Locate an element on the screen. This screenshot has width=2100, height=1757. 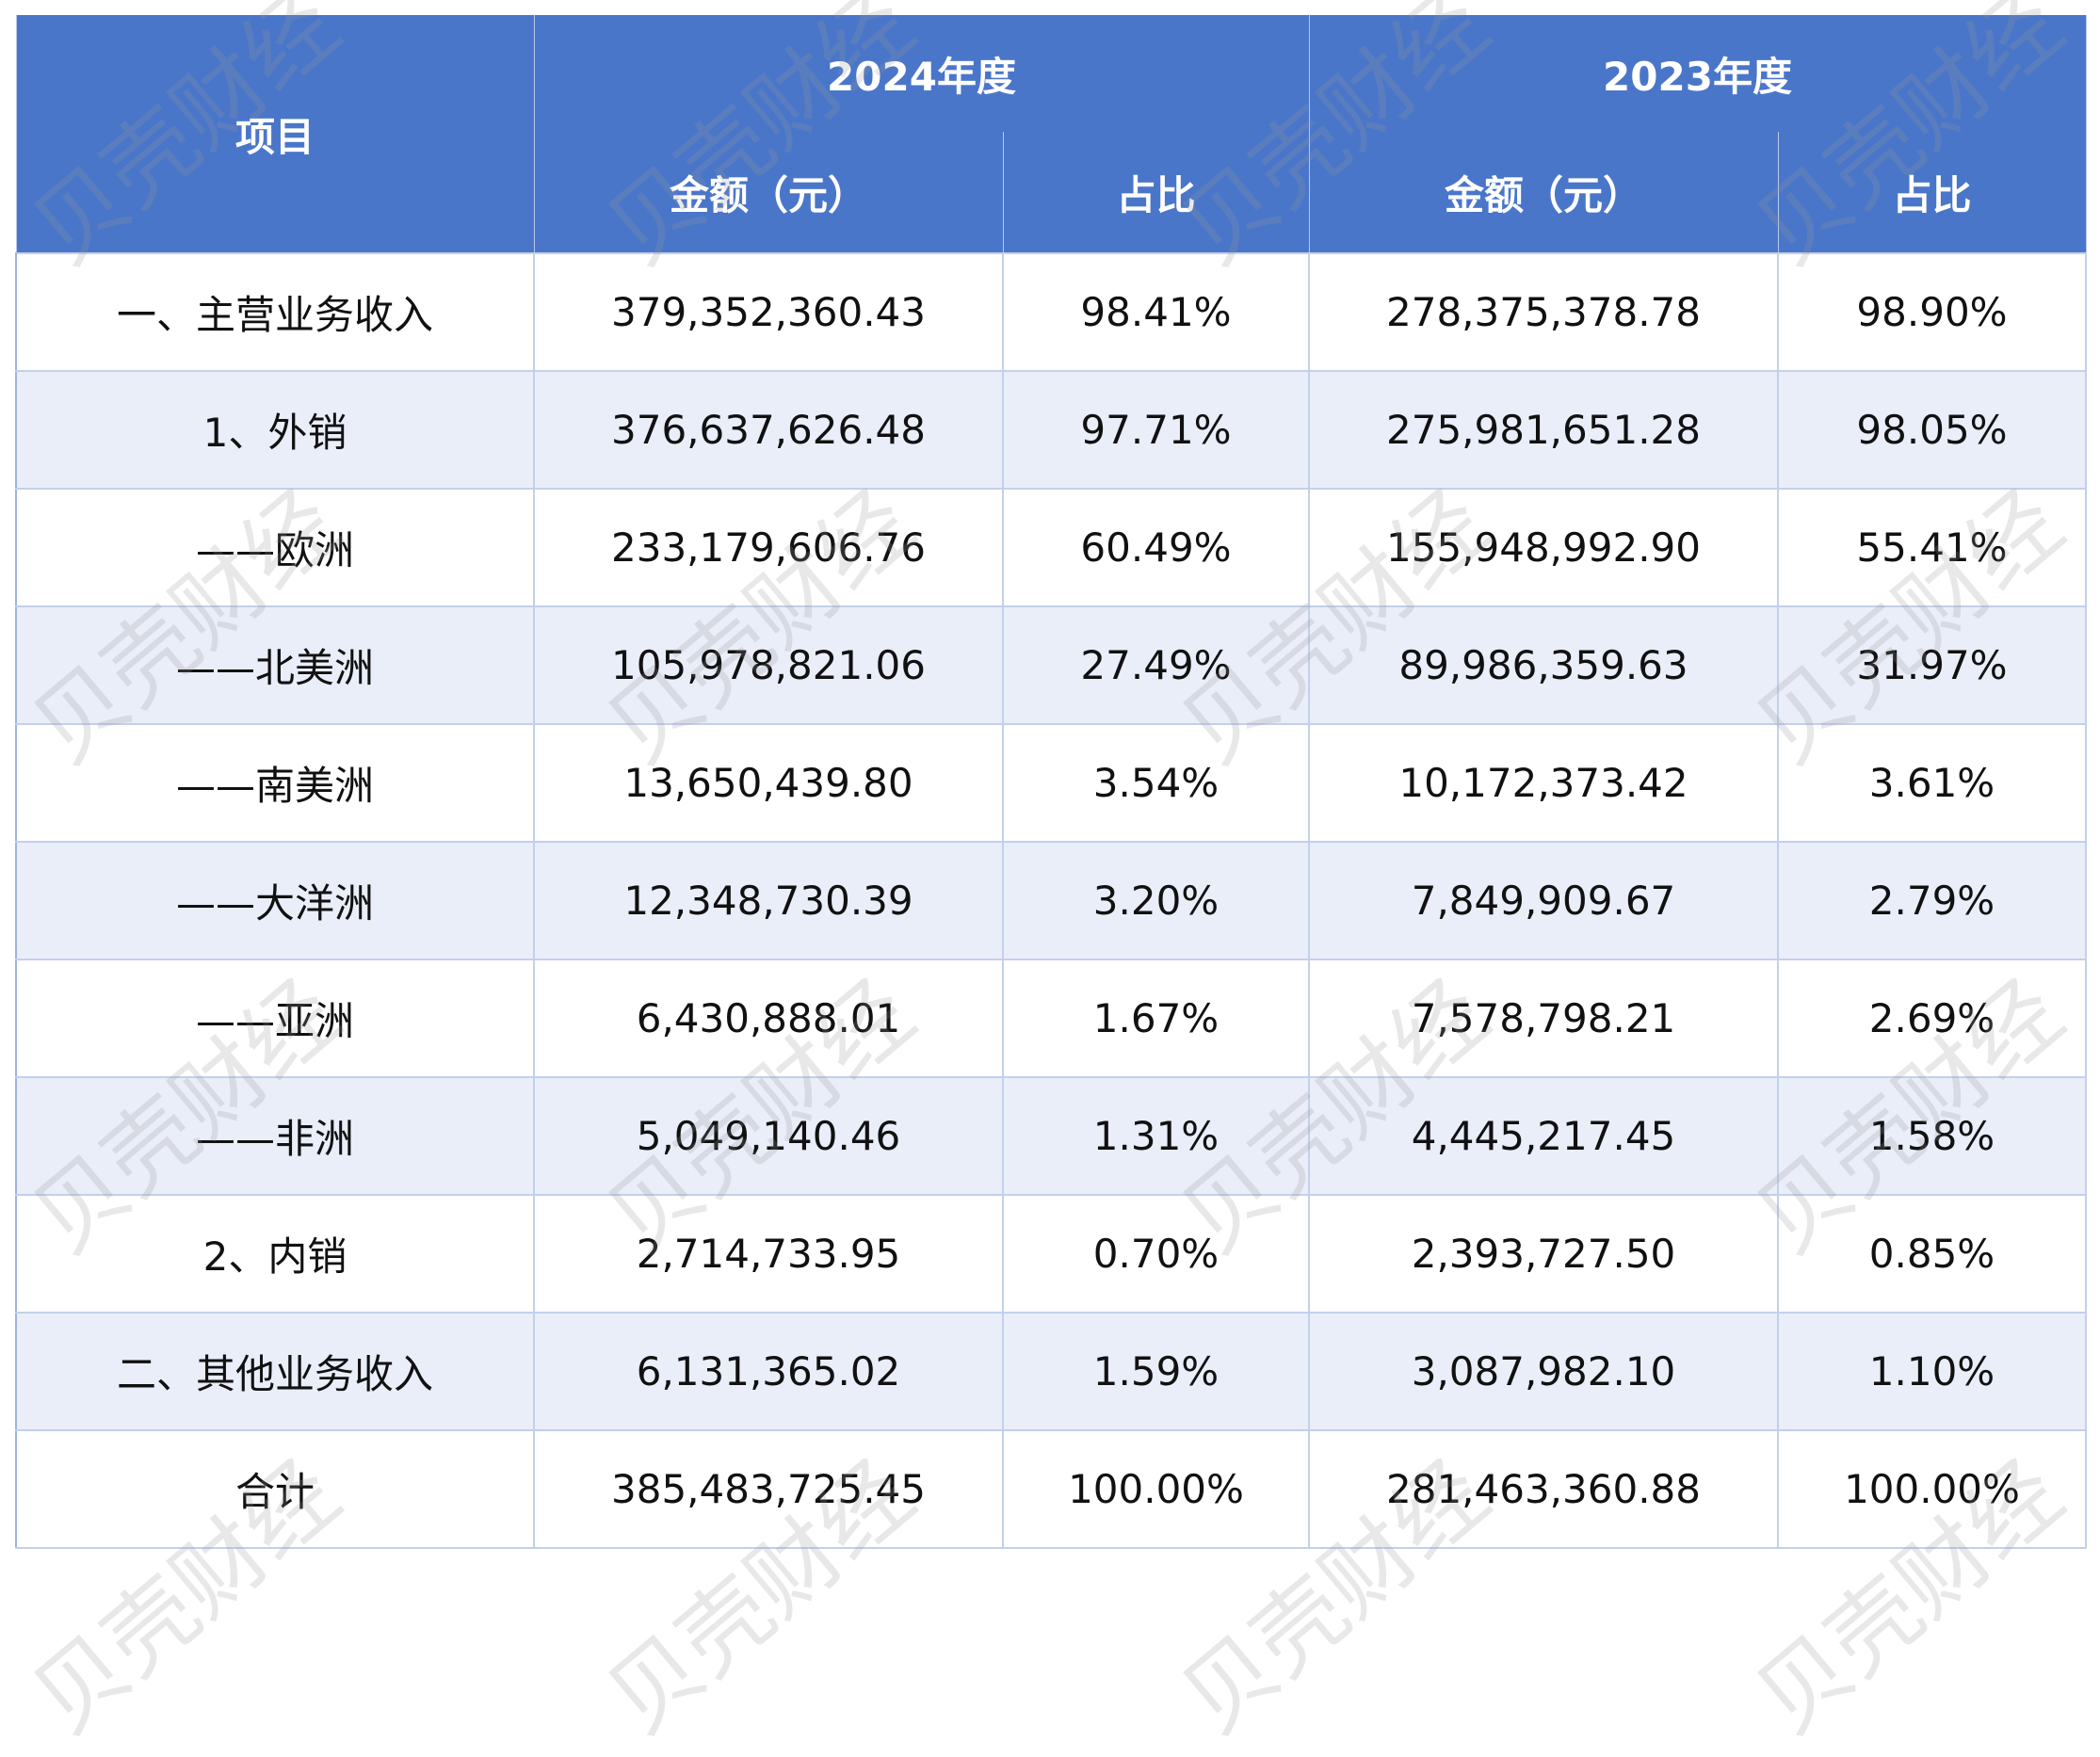
amount-2023-cell: 10,172,373.42 is located at coordinates (1543, 783).